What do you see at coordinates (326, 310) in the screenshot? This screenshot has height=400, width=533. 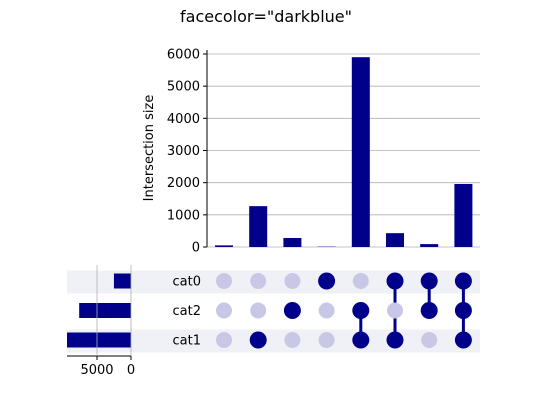 I see `matrix-dot-3-cat2` at bounding box center [326, 310].